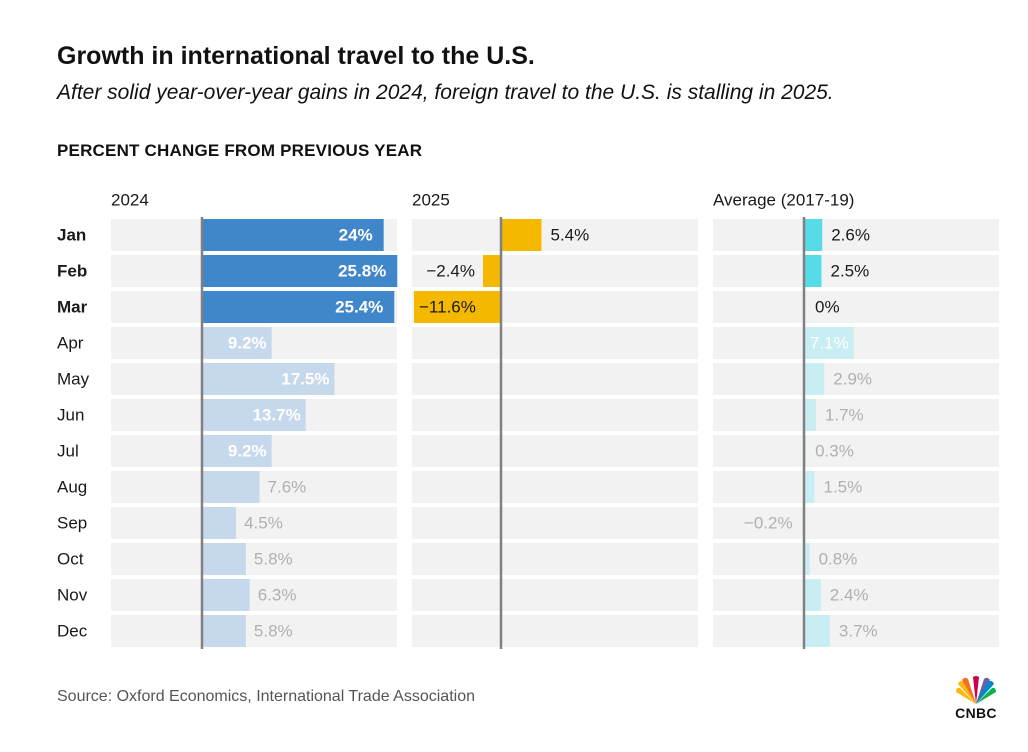  What do you see at coordinates (856, 523) in the screenshot?
I see `row-bg-2-sep` at bounding box center [856, 523].